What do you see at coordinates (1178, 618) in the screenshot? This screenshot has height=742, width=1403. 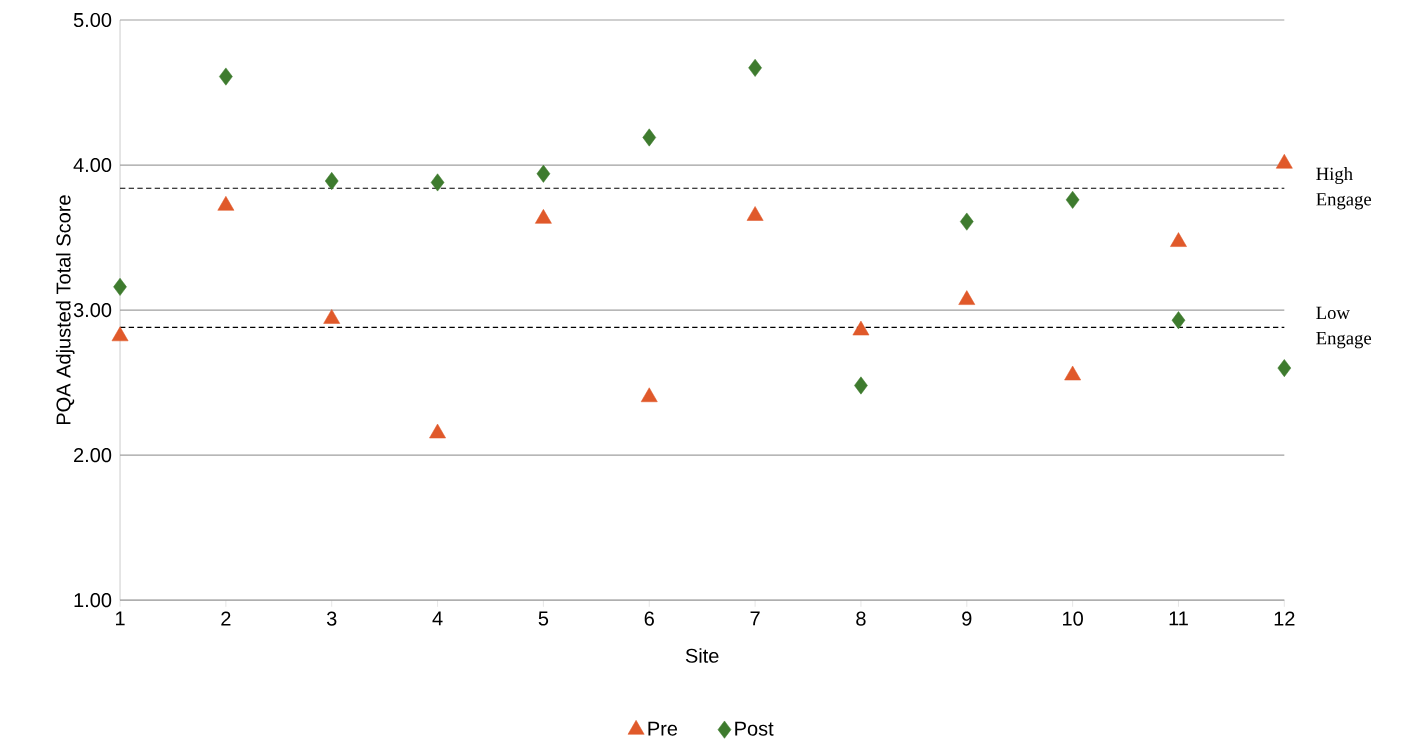 I see `x-tick-label: 11` at bounding box center [1178, 618].